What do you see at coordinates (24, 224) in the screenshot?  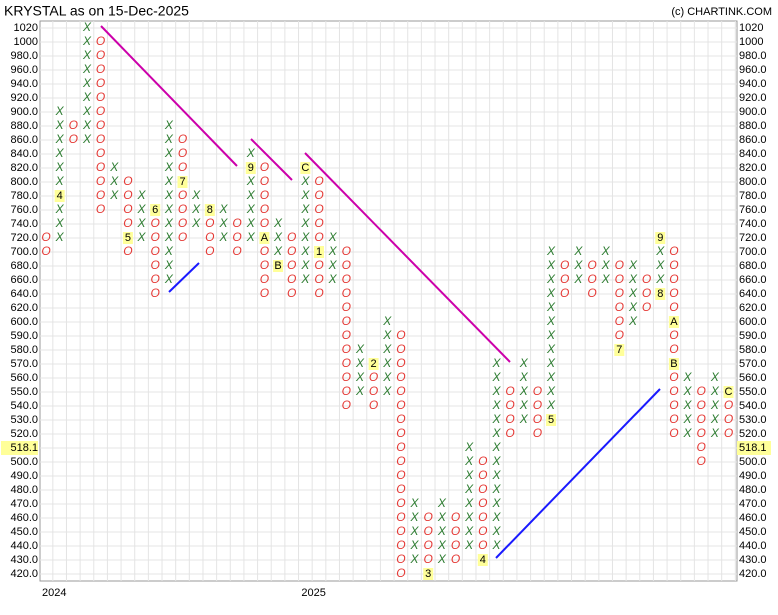 I see `y-tick-label: 740.0` at bounding box center [24, 224].